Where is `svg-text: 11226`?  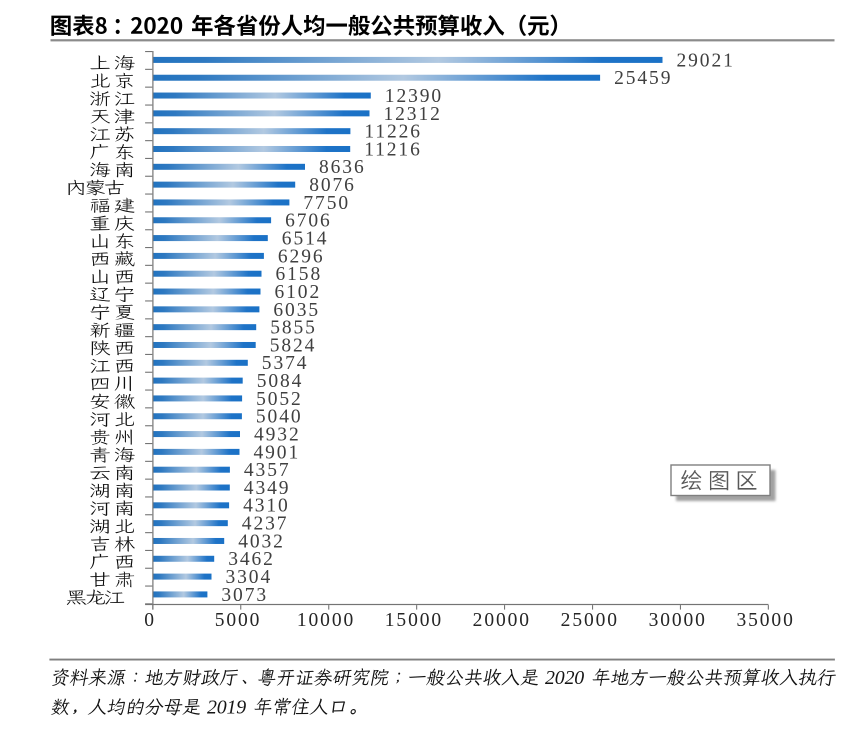
svg-text: 11226 is located at coordinates (393, 132).